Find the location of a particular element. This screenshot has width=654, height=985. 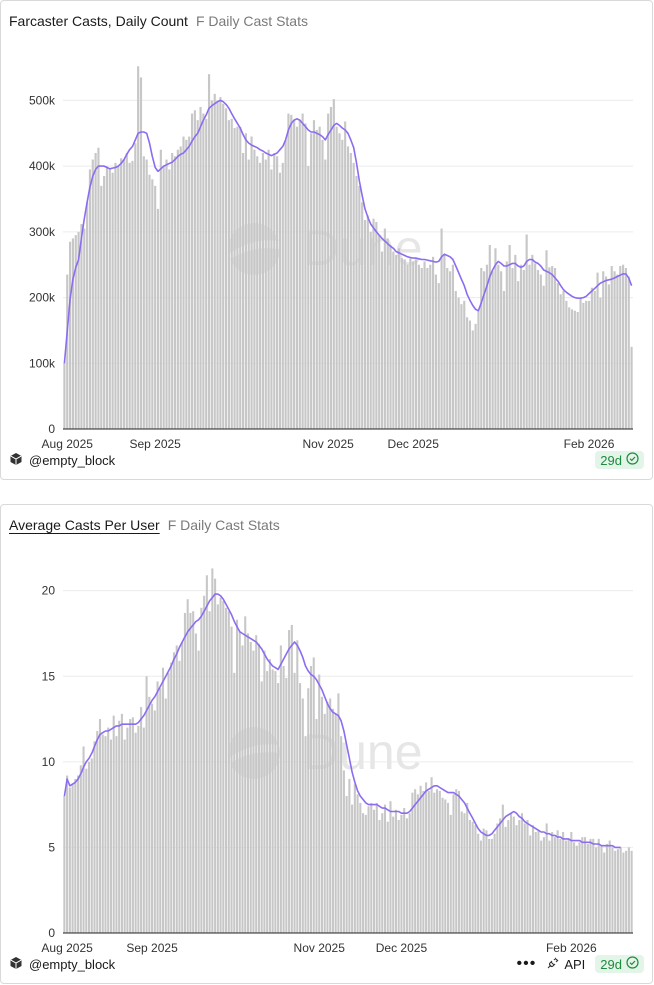

api-button: API is located at coordinates (565, 964).